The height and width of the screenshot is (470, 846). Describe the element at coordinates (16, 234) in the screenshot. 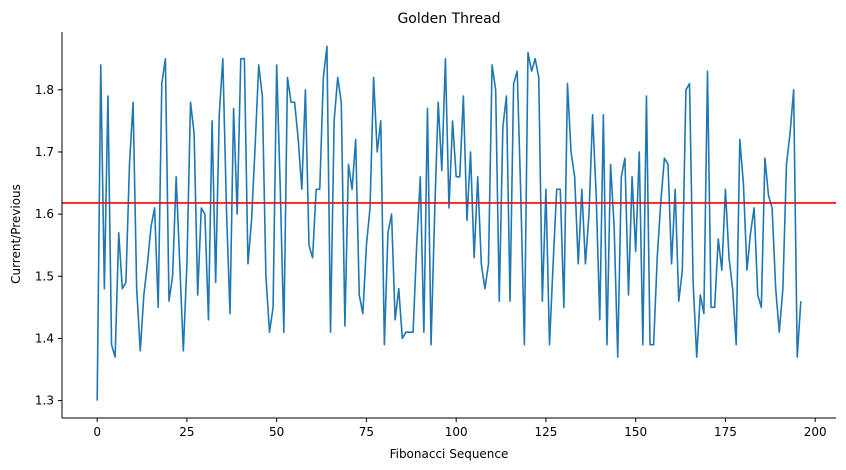

I see `y-axis-label: Current/Previous` at that location.